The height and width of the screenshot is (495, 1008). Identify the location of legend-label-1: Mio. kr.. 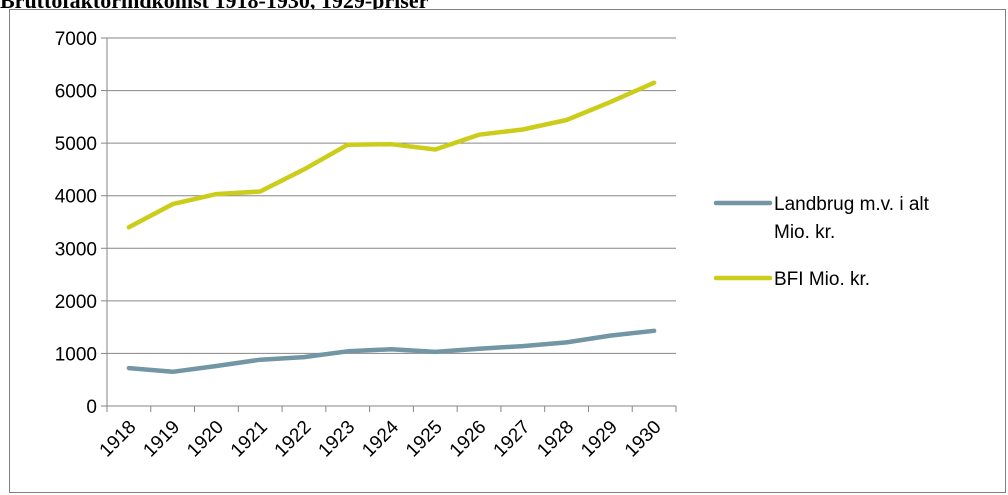
(804, 232).